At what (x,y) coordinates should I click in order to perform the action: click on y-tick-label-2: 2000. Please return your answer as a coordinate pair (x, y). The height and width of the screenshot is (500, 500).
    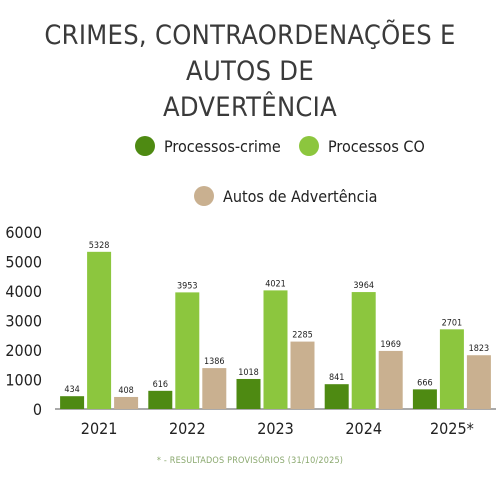
    Looking at the image, I should click on (23, 350).